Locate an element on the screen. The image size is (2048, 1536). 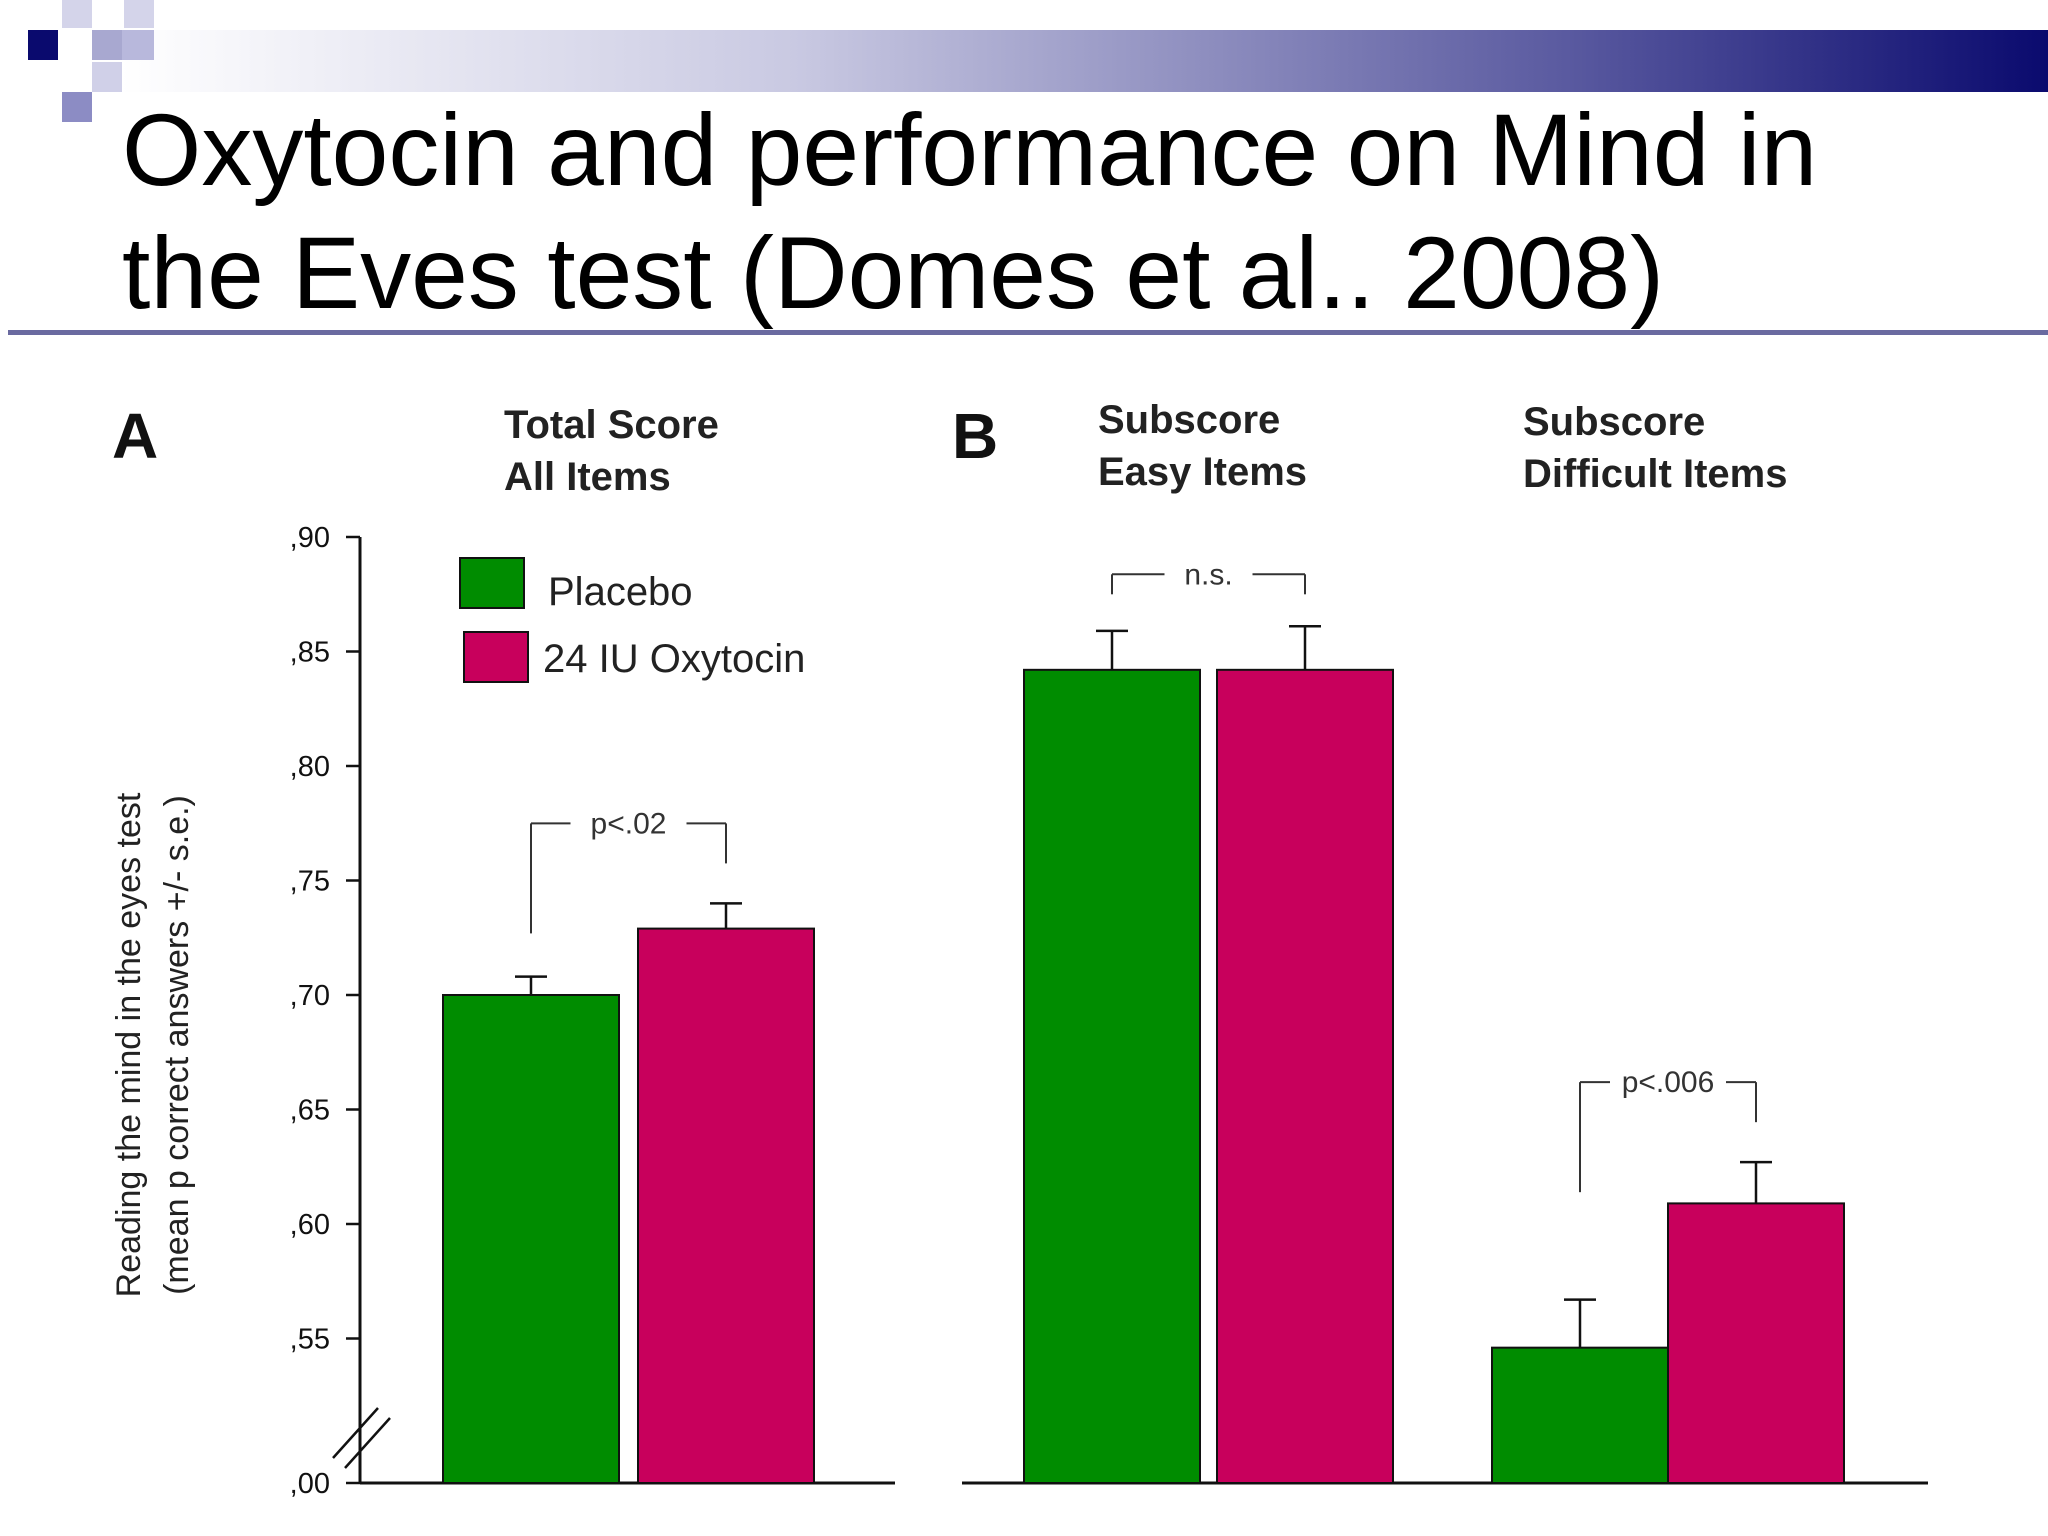
bar-total-oxytocin is located at coordinates (726, 1205).